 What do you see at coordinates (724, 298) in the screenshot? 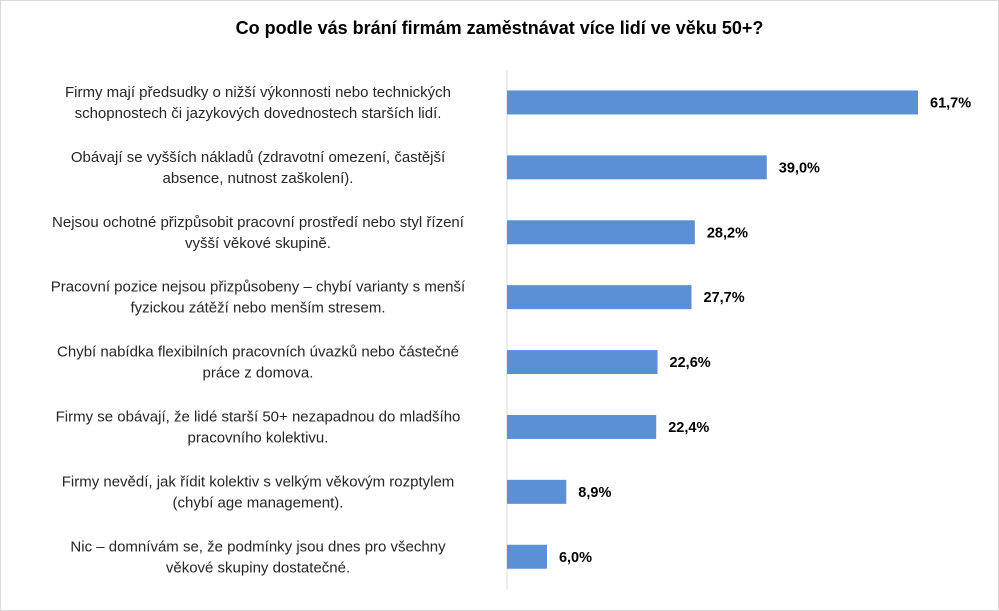
I see `value-label-4: 27,7%` at bounding box center [724, 298].